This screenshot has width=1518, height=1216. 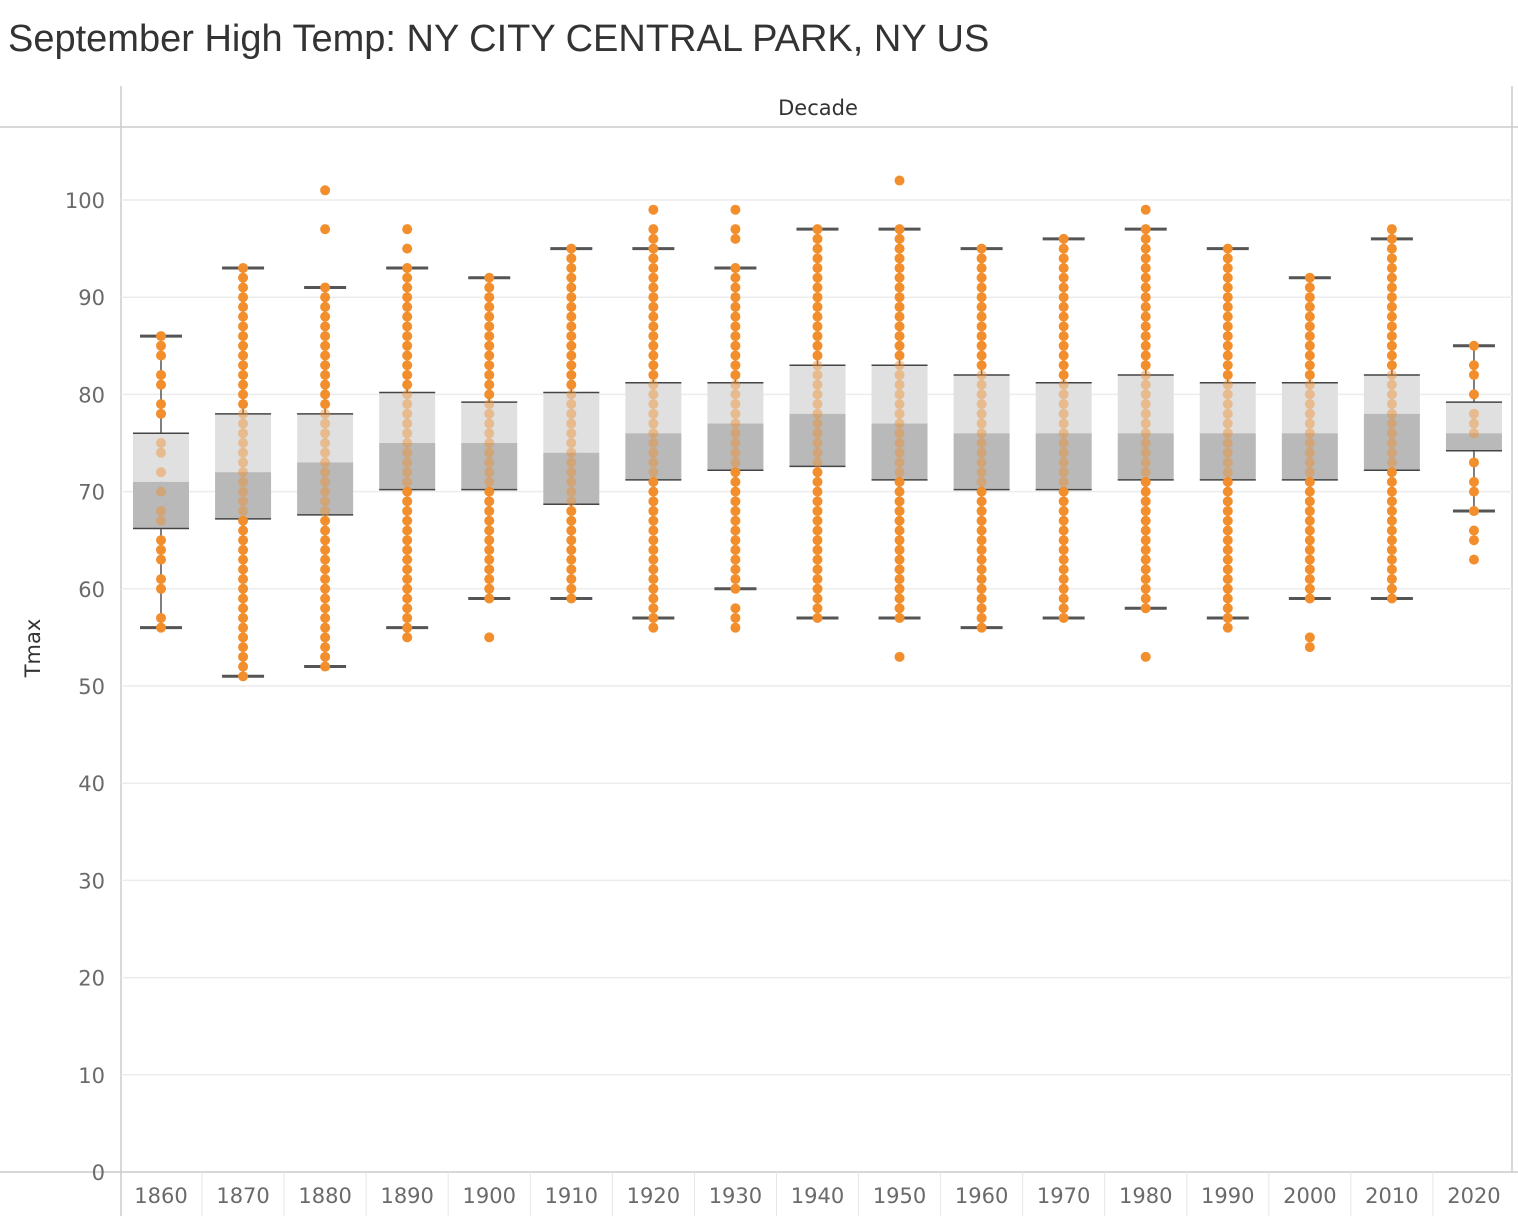 What do you see at coordinates (1063, 1196) in the screenshot?
I see `x-tick-label: 1970` at bounding box center [1063, 1196].